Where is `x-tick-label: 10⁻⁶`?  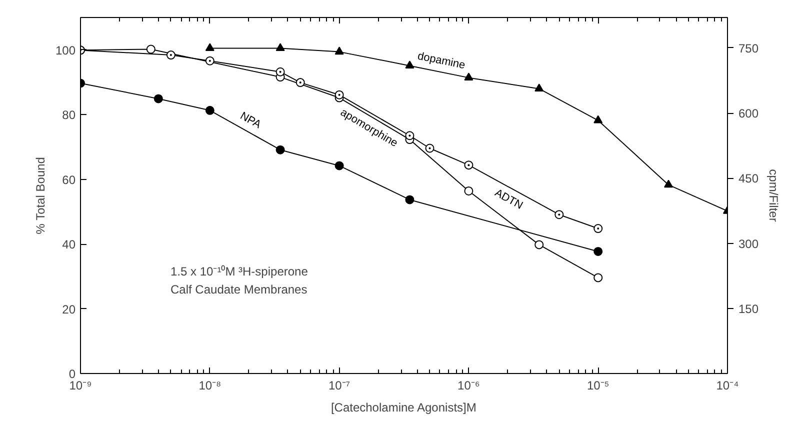 x-tick-label: 10⁻⁶ is located at coordinates (469, 385).